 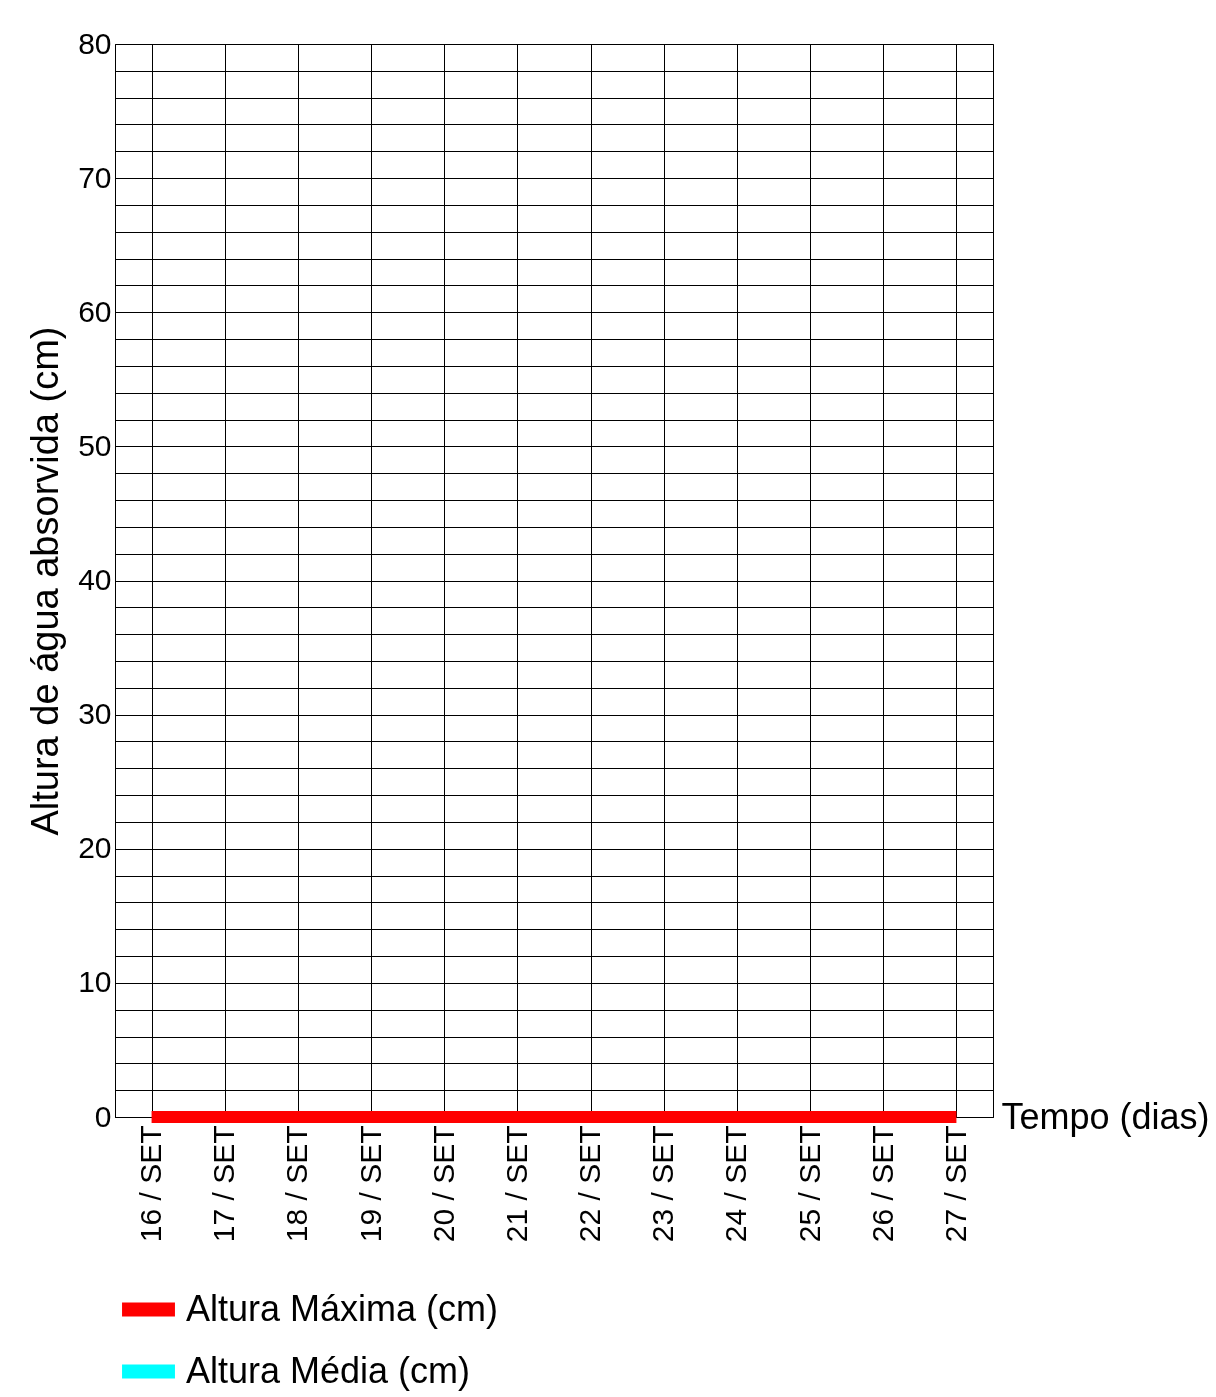 I want to click on x-tick-label: 22 / SET, so click(x=590, y=1184).